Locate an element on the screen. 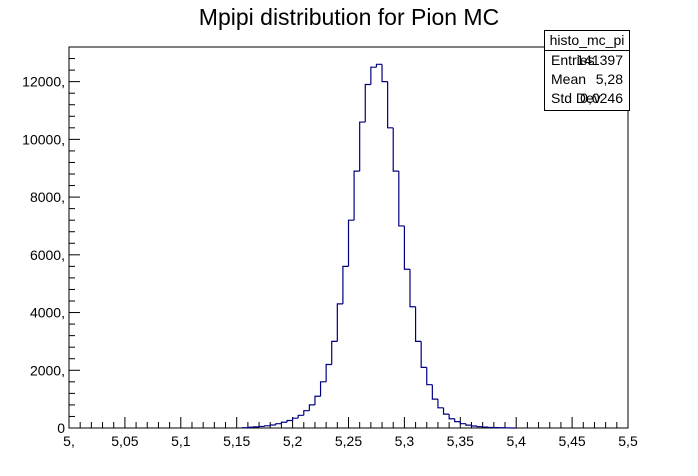 The width and height of the screenshot is (698, 476). y-tick-label: 12000, is located at coordinates (43, 82).